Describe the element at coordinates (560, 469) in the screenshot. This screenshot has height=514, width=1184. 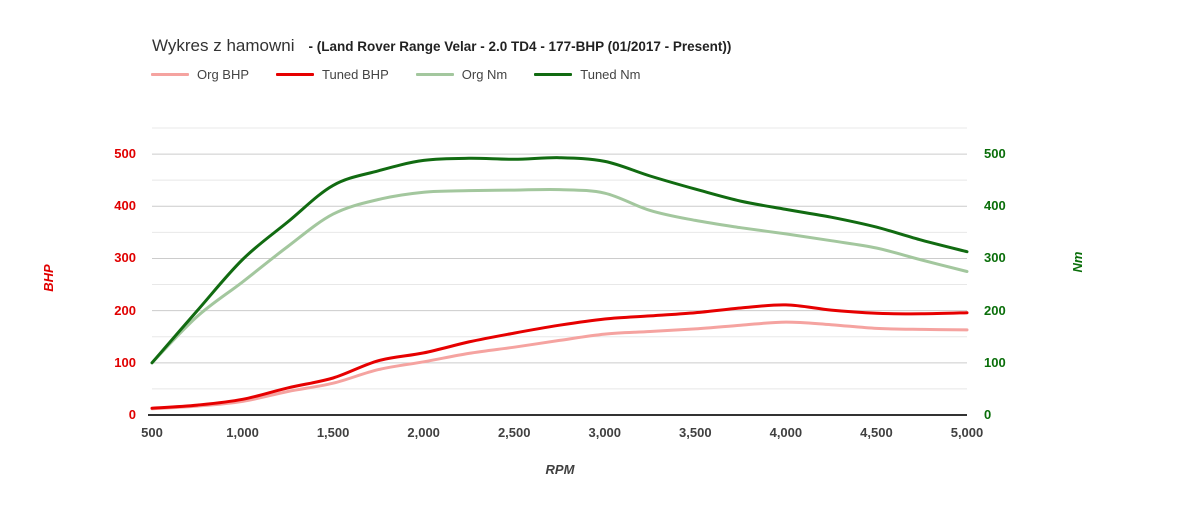
I see `x-axis-title-rpm: RPM` at that location.